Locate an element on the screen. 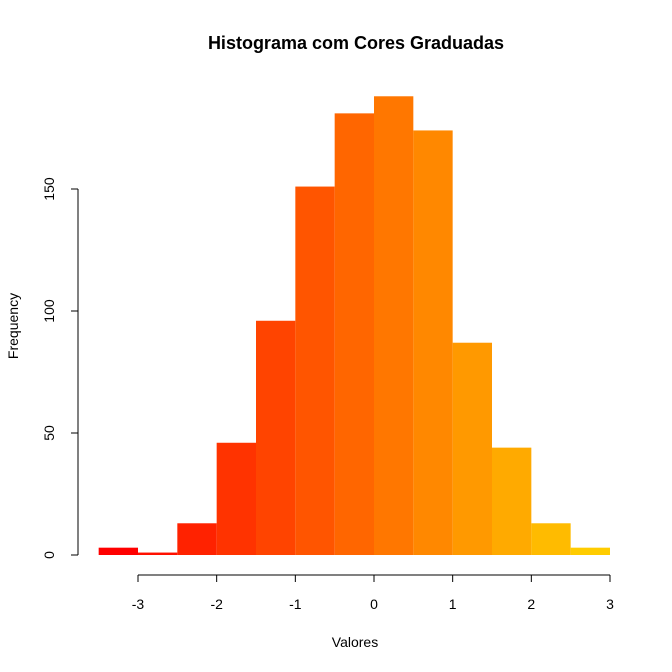  chart-title: Histograma com Cores Graduadas is located at coordinates (356, 43).